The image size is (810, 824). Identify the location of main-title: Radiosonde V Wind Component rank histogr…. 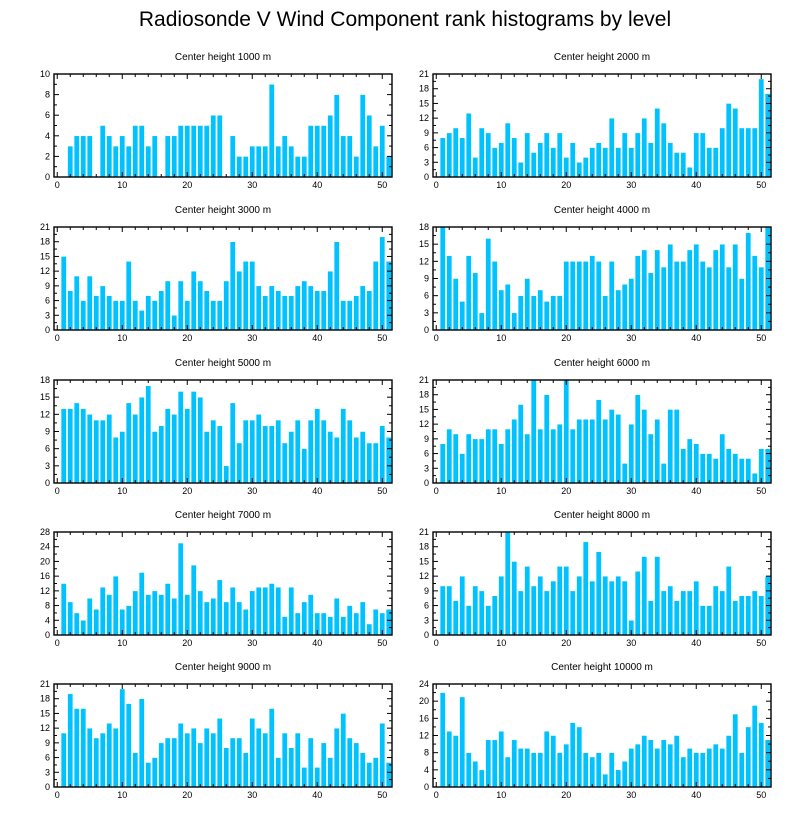
(405, 19).